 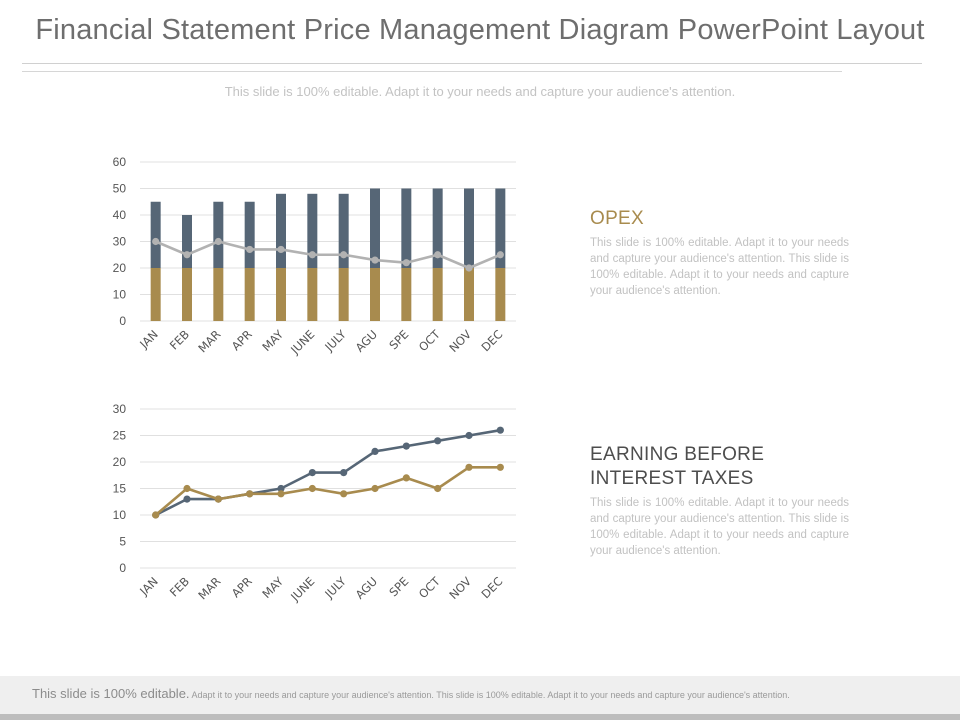 I want to click on y-tick-label: 60, so click(x=120, y=162).